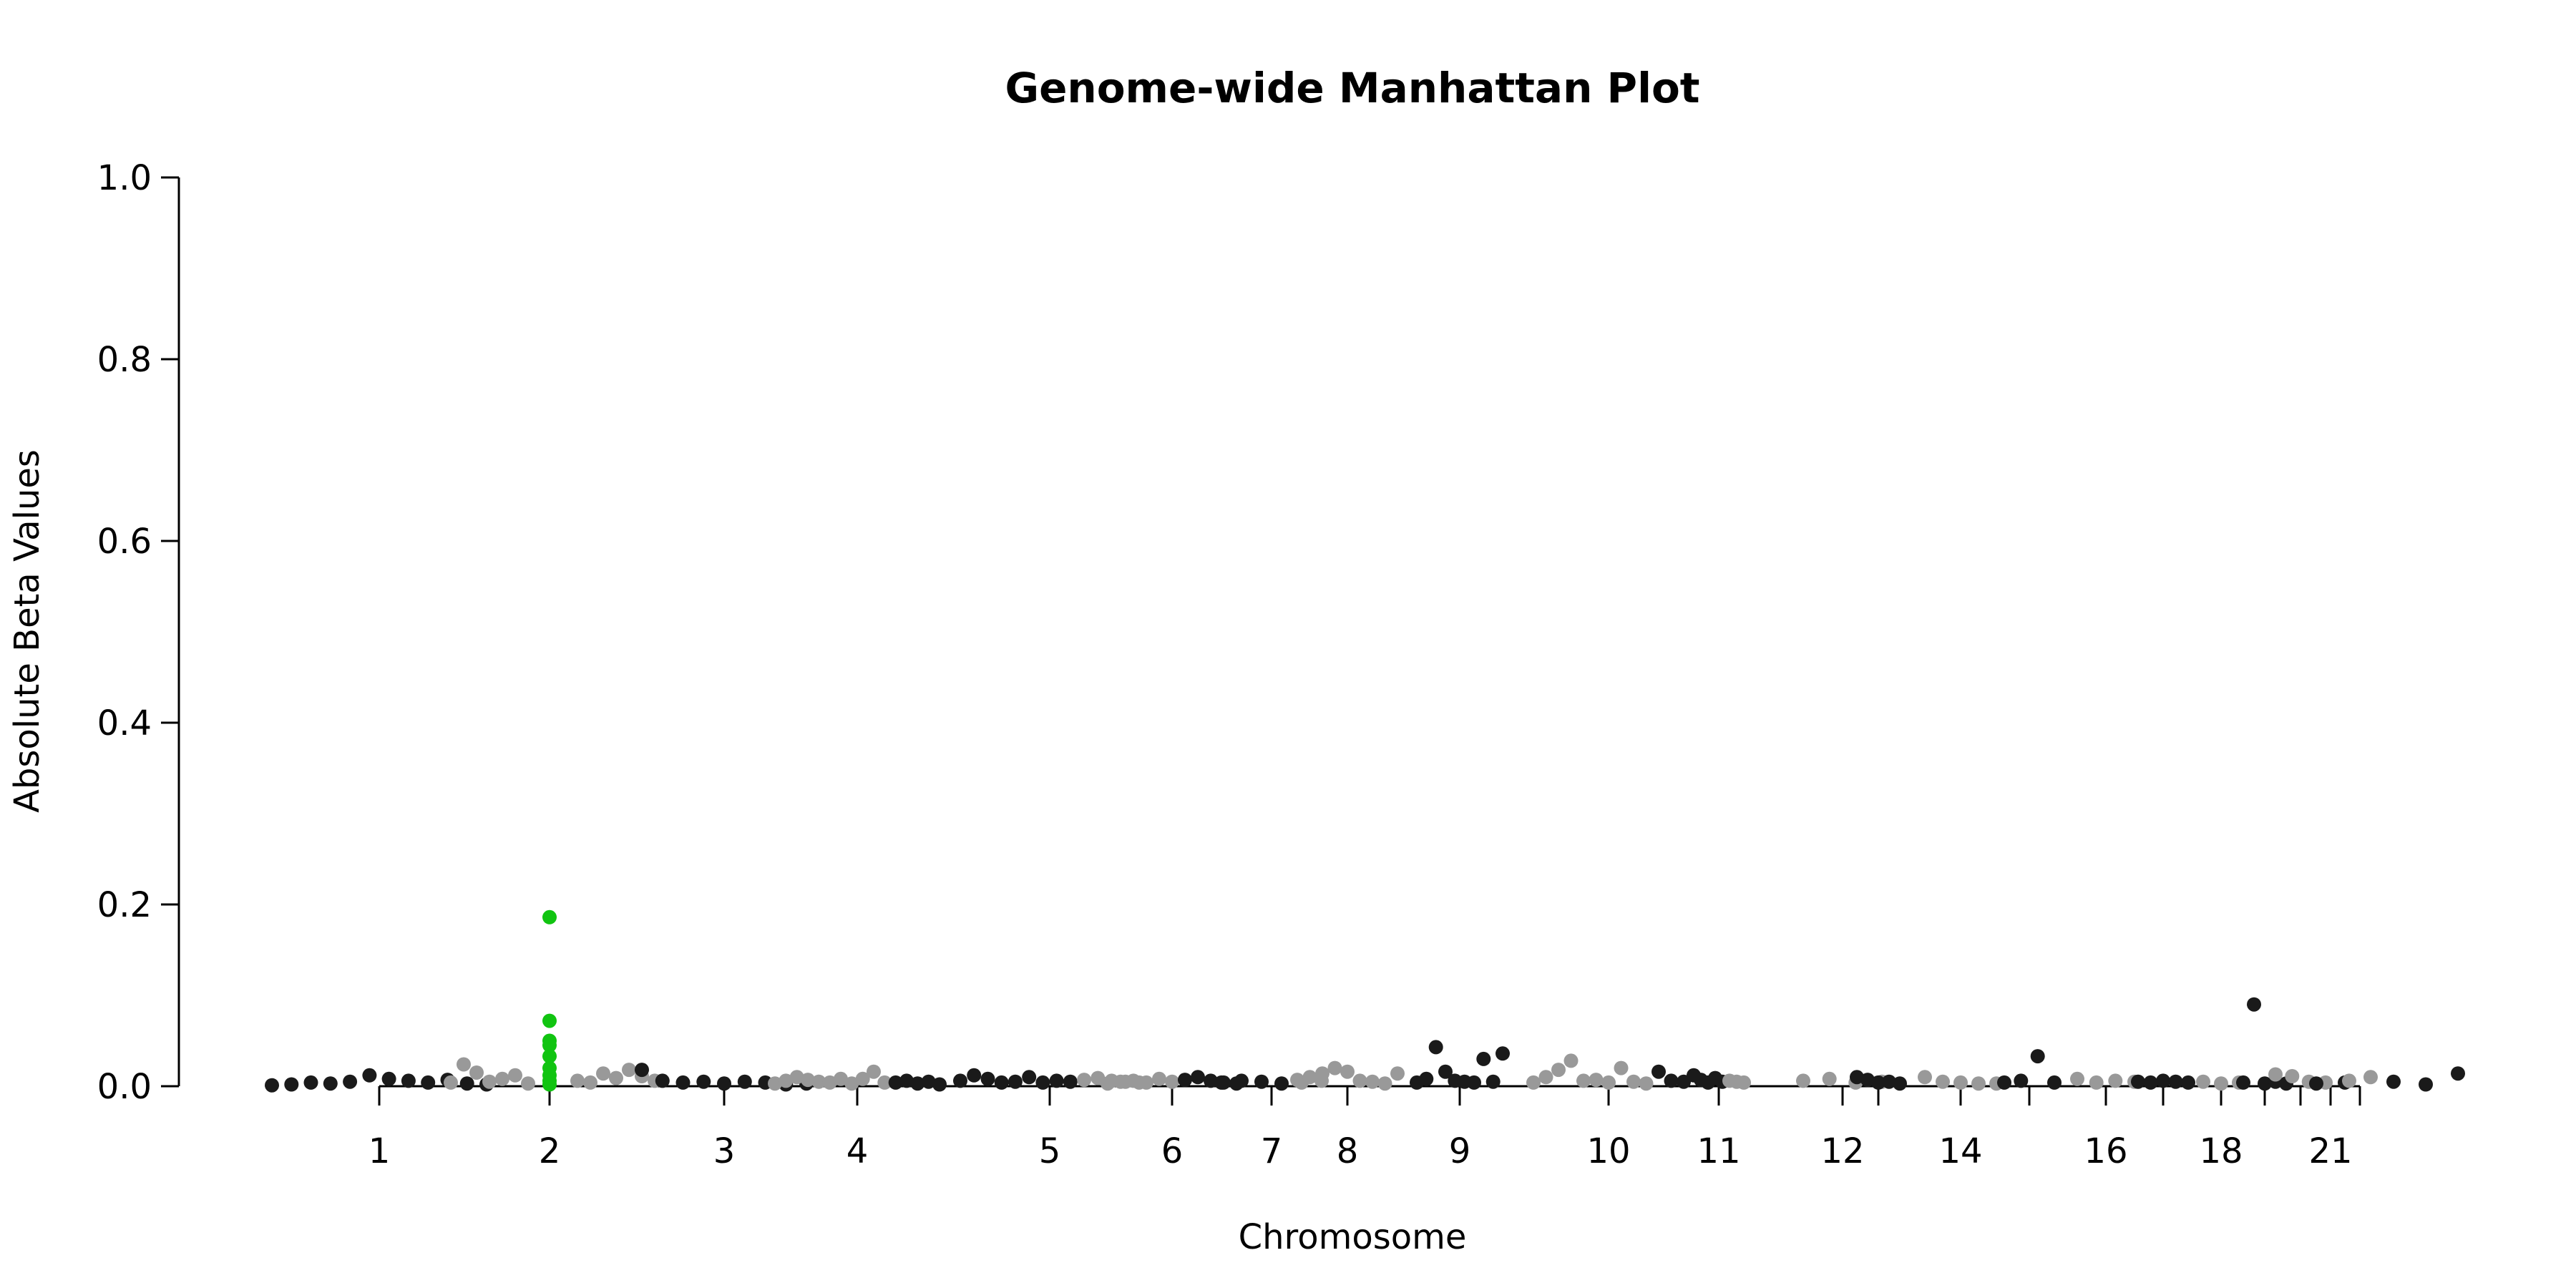 The width and height of the screenshot is (2576, 1288). I want to click on y-axis: 0.0 0.2 0.4 0.6 0.8 1.0, so click(138, 632).